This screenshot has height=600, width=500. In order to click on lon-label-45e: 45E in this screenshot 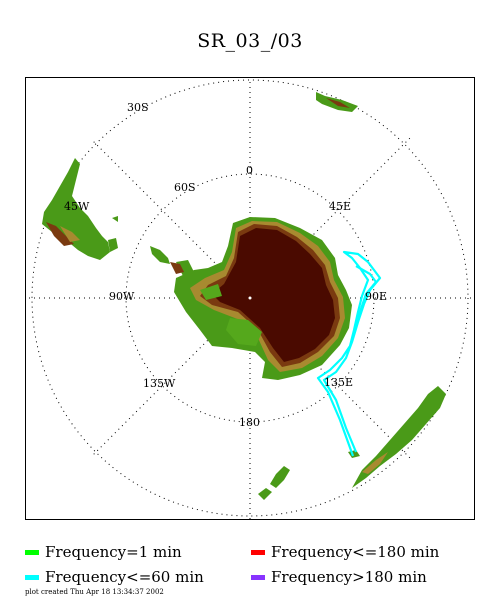, I will do `click(340, 206)`.